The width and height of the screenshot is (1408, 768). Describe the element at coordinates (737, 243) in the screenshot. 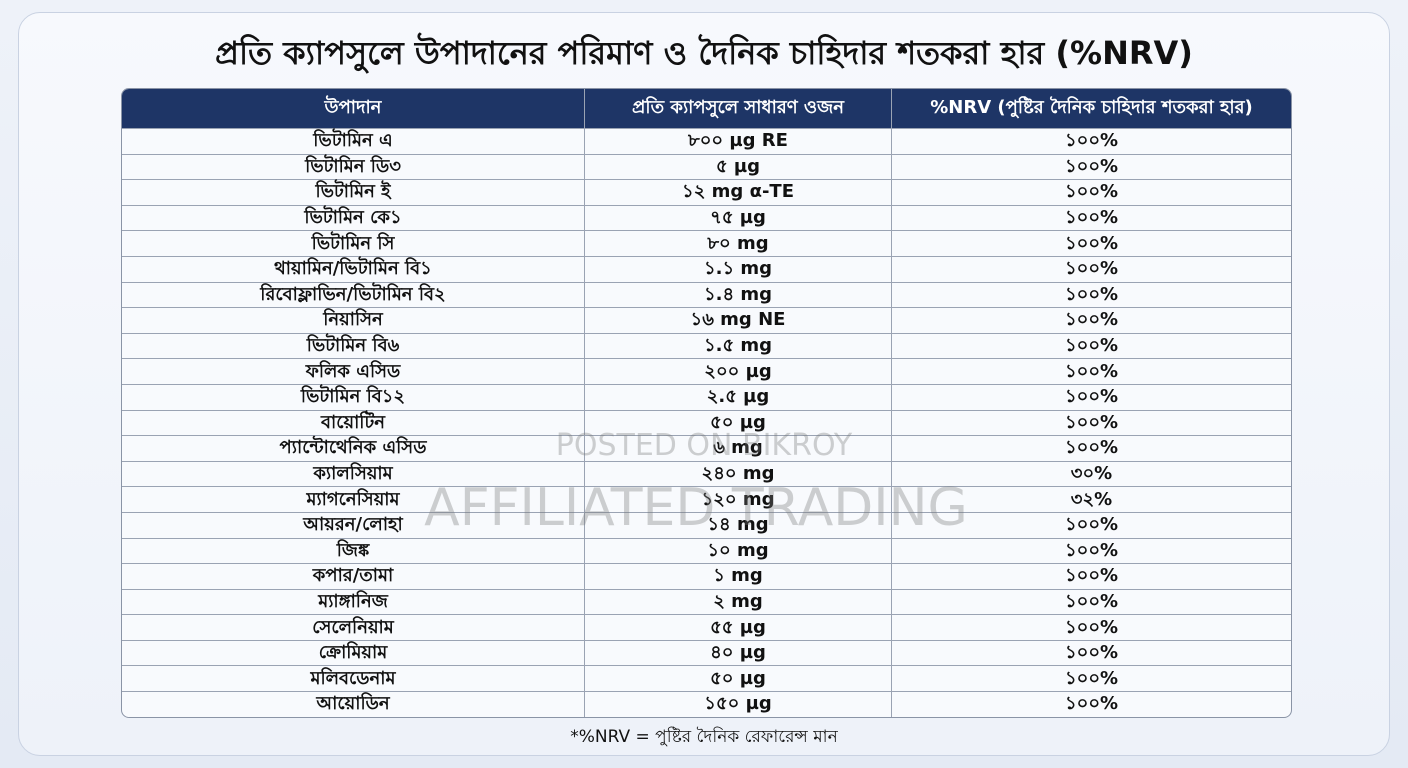

I see `table-cell: ৮০ mg` at that location.